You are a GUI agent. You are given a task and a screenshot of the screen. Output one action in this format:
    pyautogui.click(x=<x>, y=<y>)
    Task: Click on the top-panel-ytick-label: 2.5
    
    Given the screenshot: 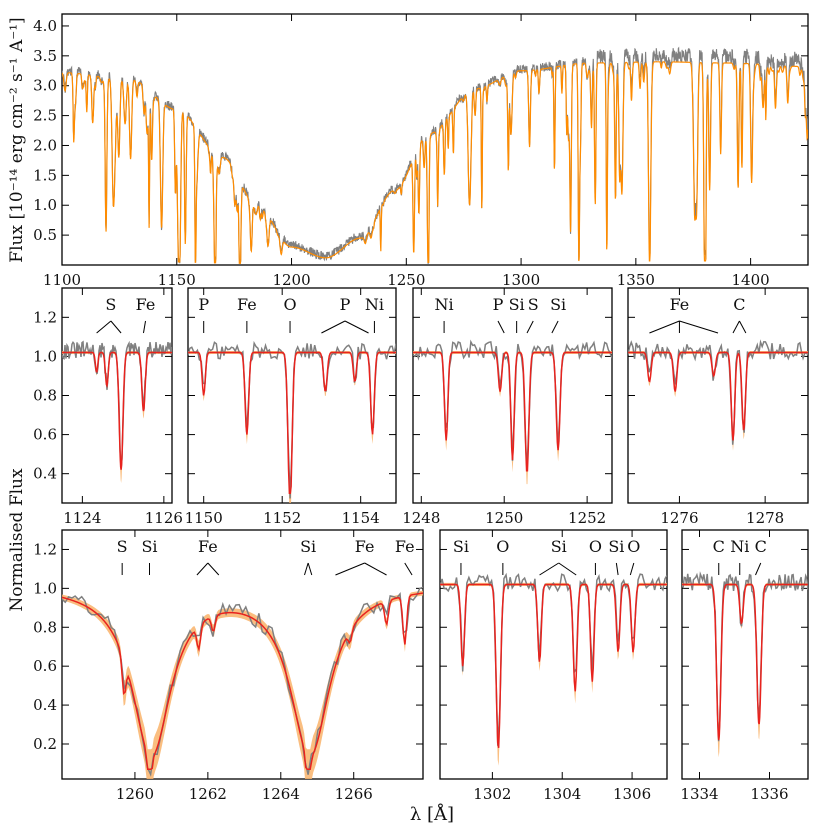 What is the action you would take?
    pyautogui.click(x=45, y=116)
    